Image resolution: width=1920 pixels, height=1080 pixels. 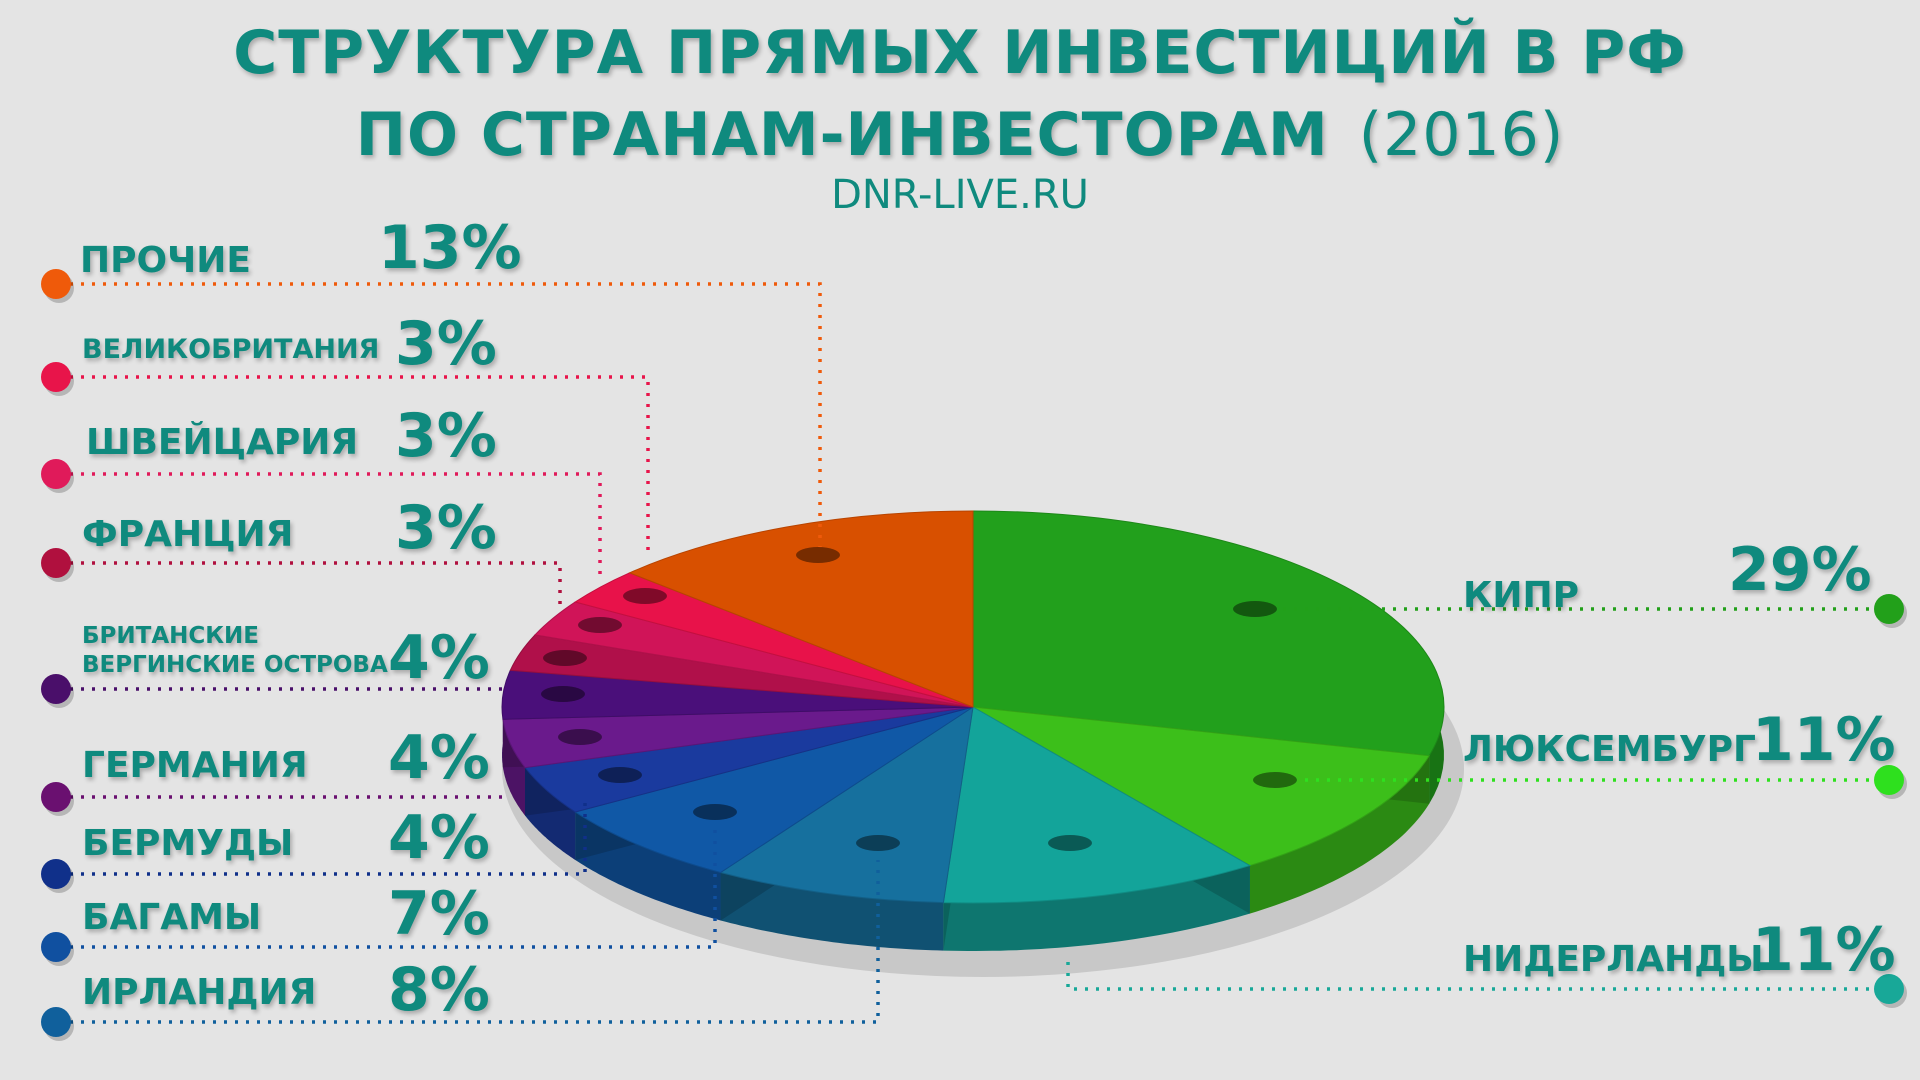 I want to click on slice-label: ИРЛАНДИЯ, so click(x=199, y=992).